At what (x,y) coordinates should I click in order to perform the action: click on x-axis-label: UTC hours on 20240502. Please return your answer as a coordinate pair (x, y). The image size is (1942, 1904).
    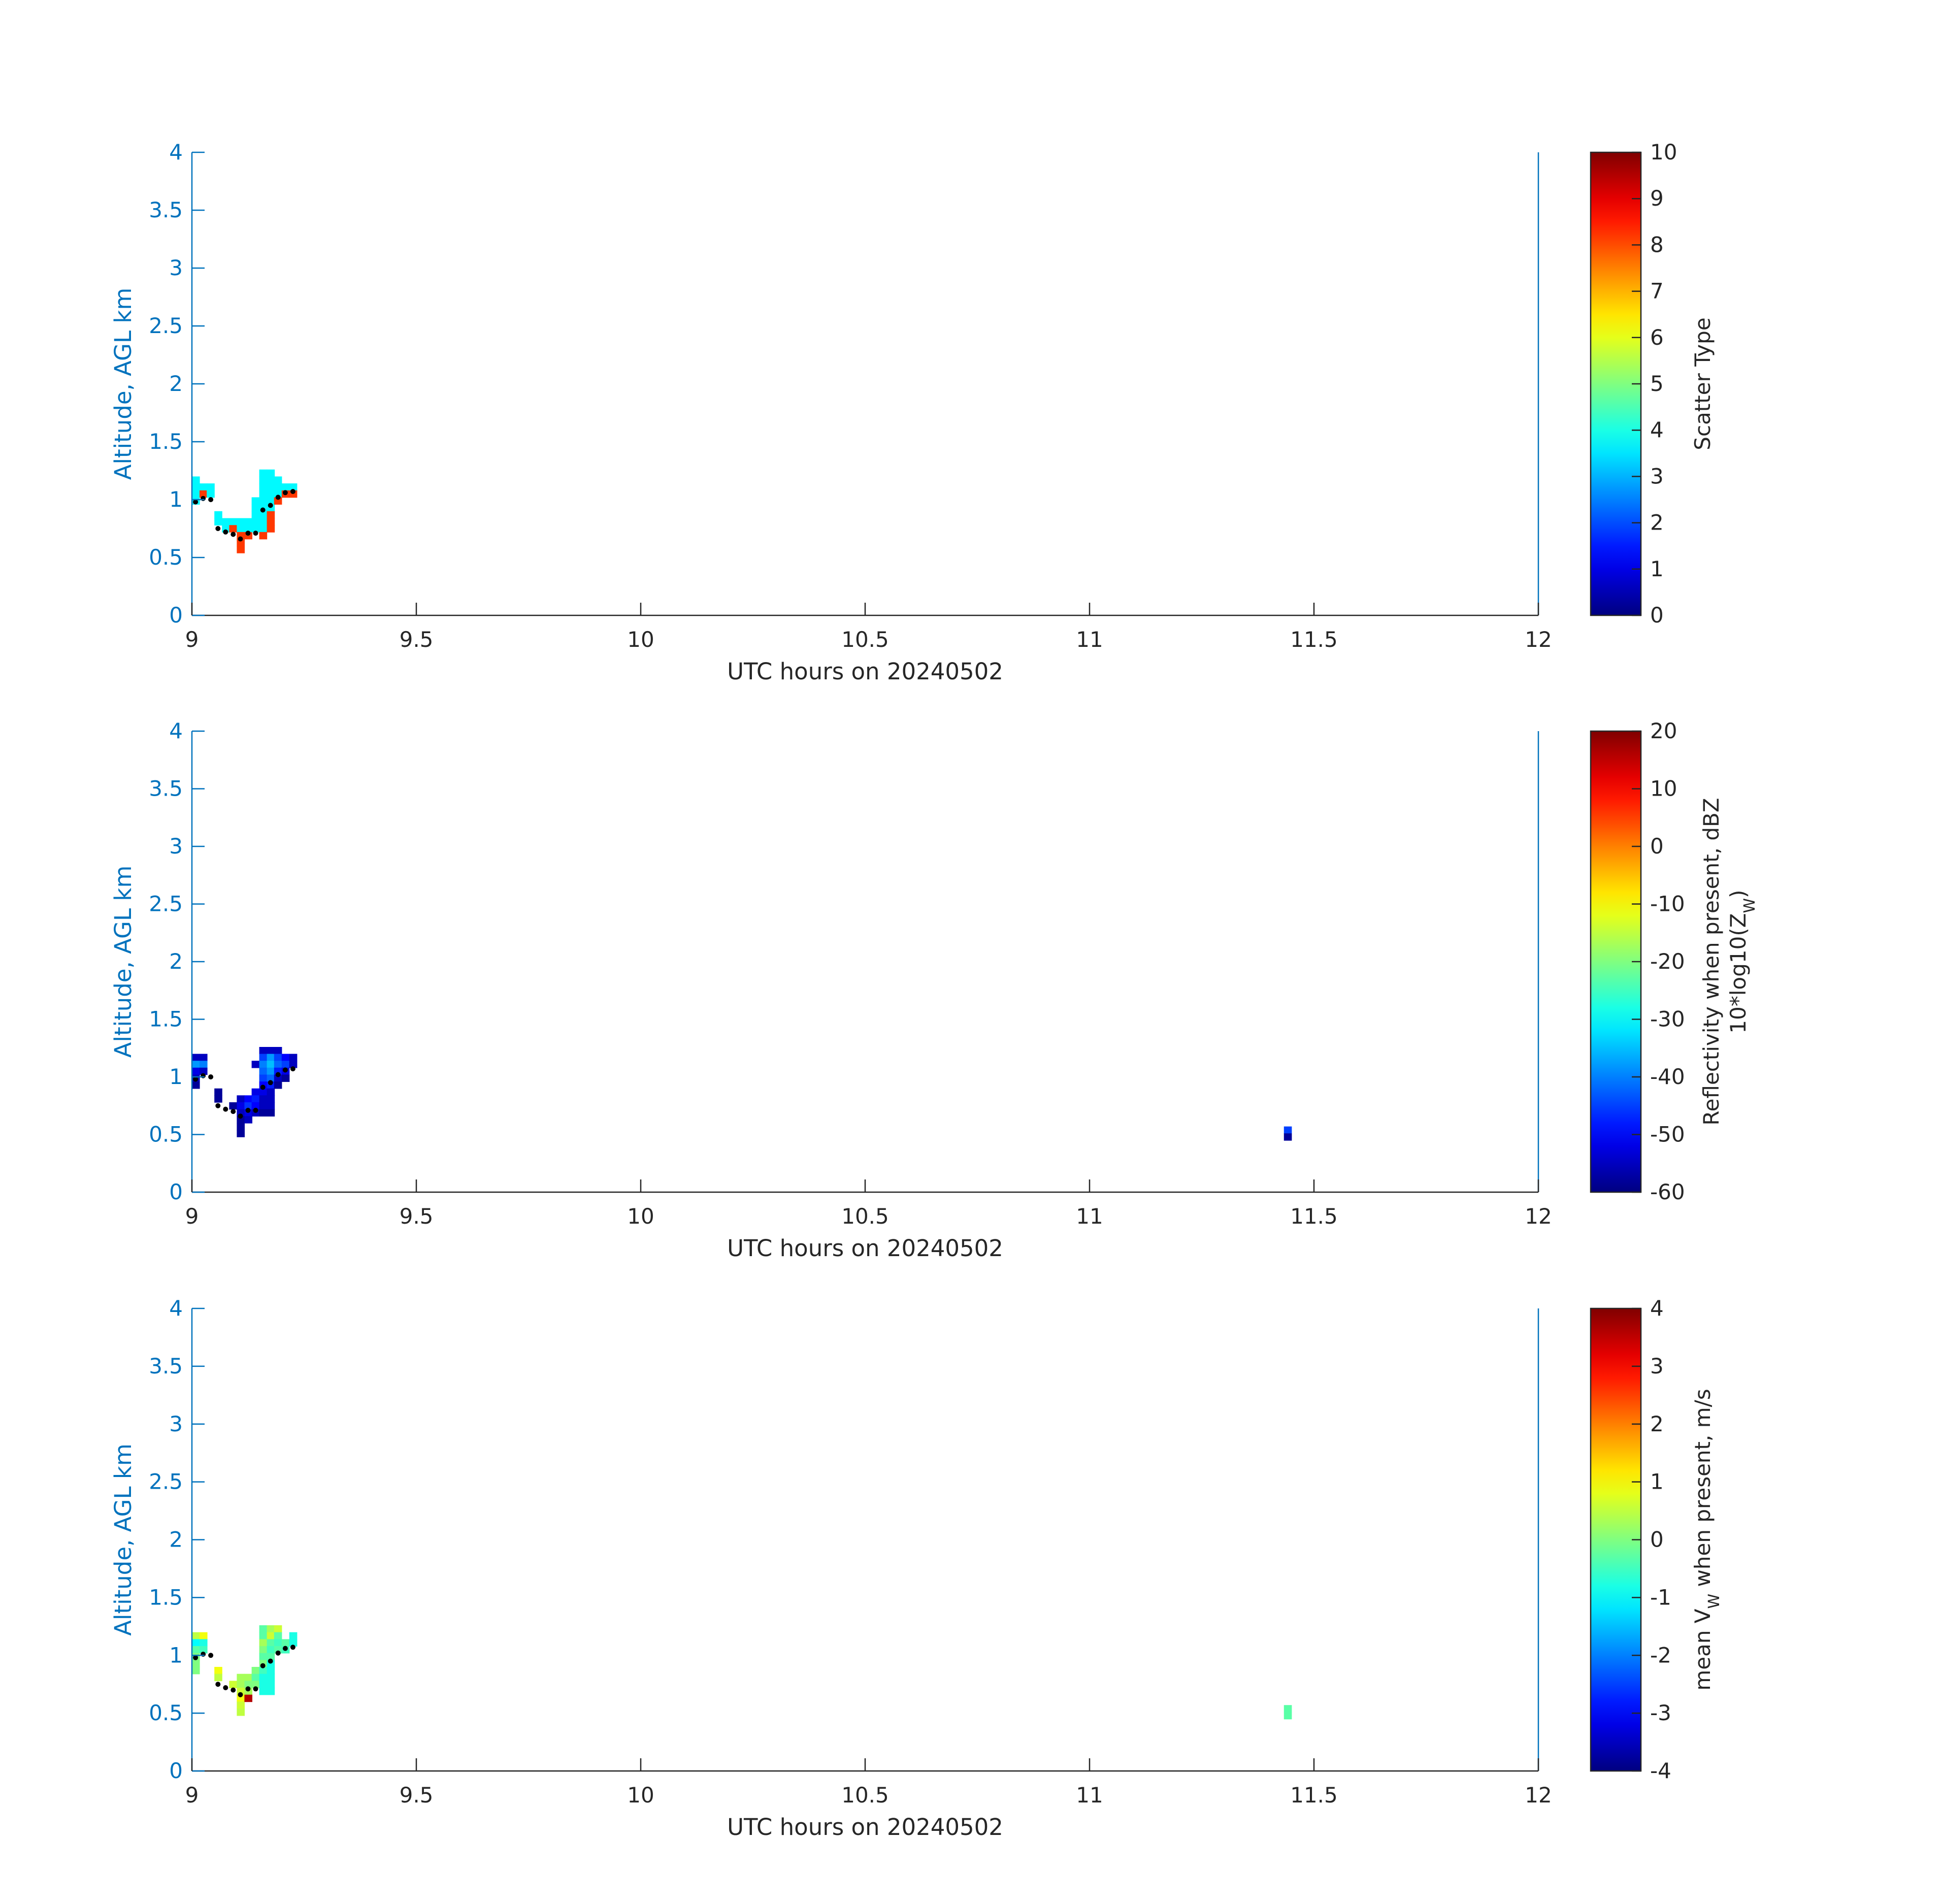
    Looking at the image, I should click on (865, 1828).